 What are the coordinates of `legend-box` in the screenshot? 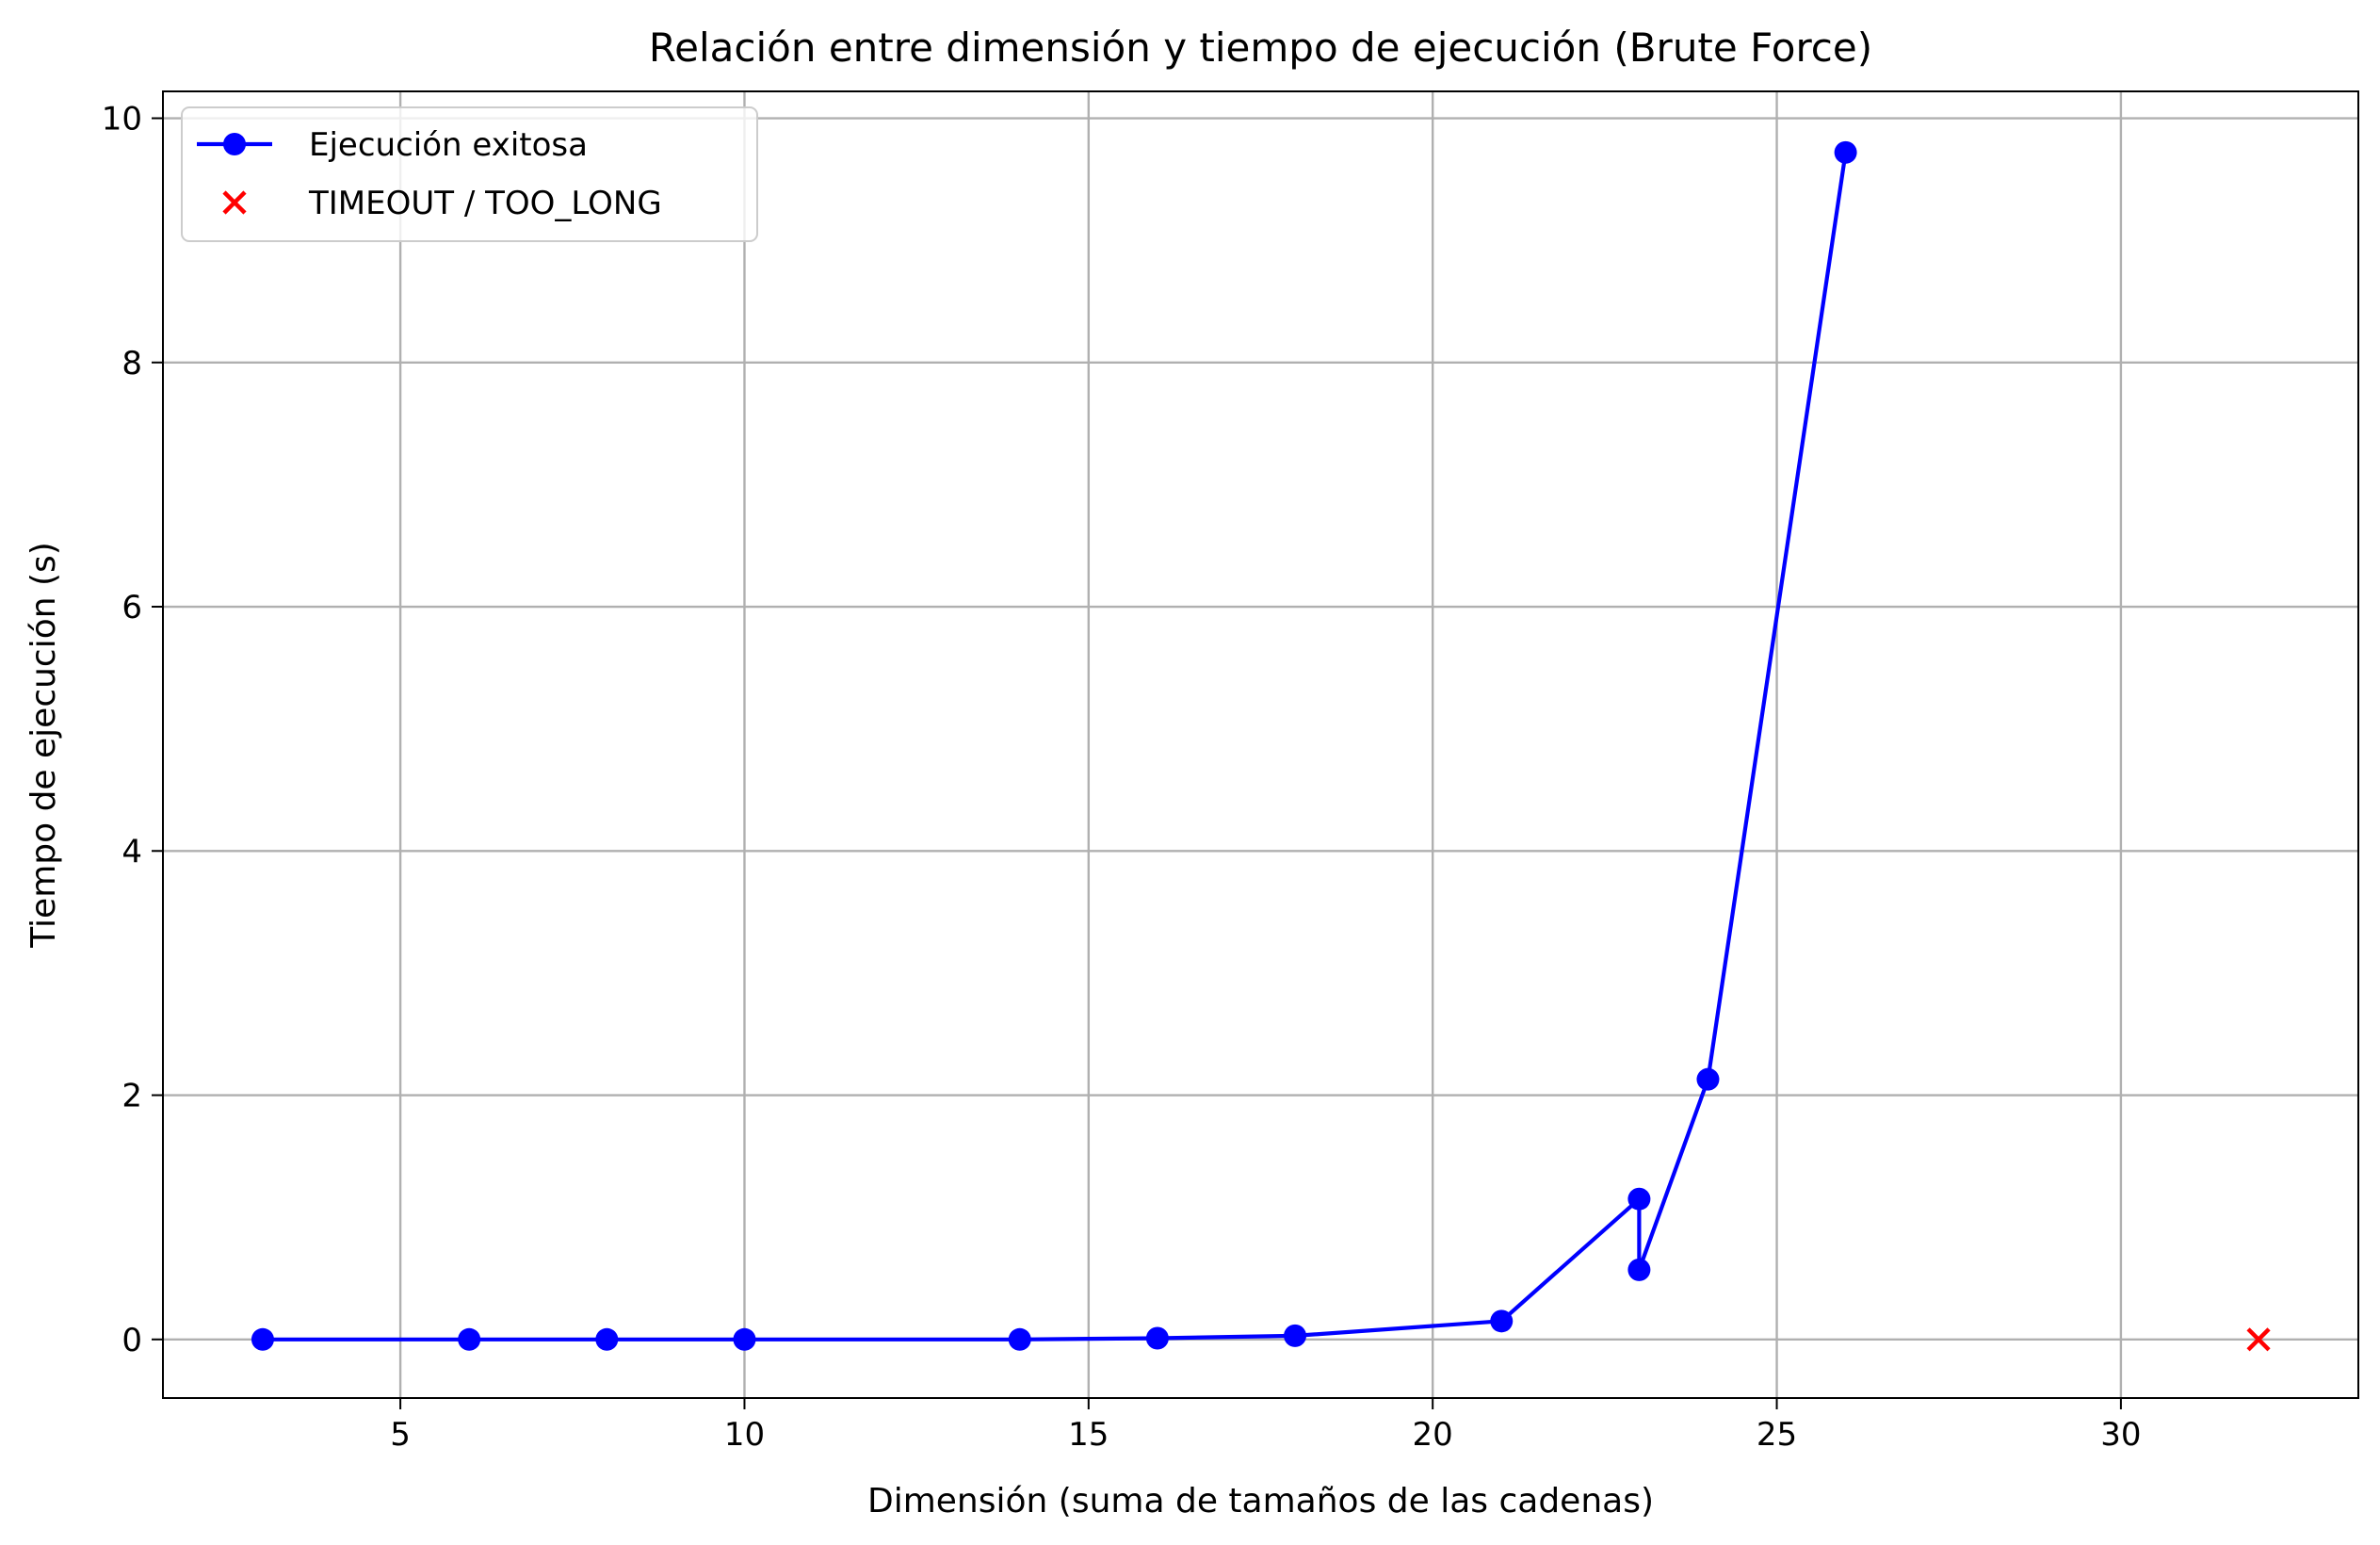 It's located at (469, 174).